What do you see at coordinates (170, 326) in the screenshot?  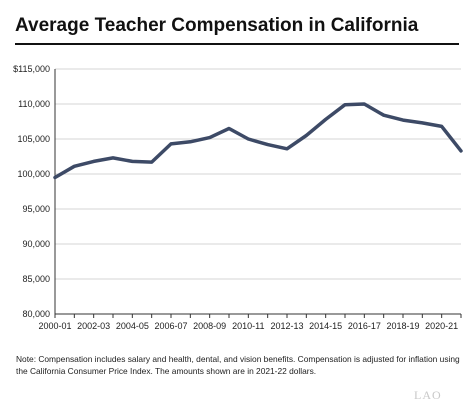 I see `x-tick-label: 2006-07` at bounding box center [170, 326].